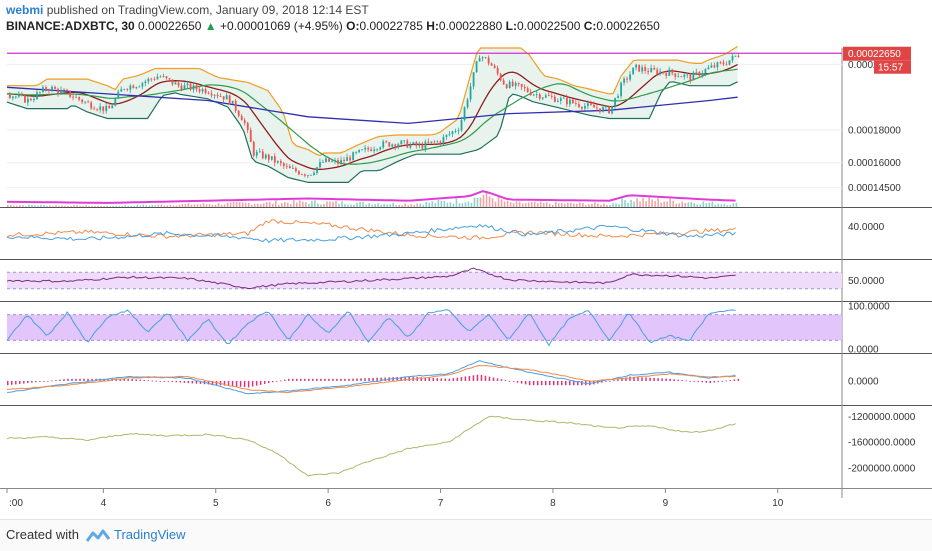 This screenshot has height=551, width=932. What do you see at coordinates (869, 307) in the screenshot?
I see `stochastic-tick-label-0: 100.0000` at bounding box center [869, 307].